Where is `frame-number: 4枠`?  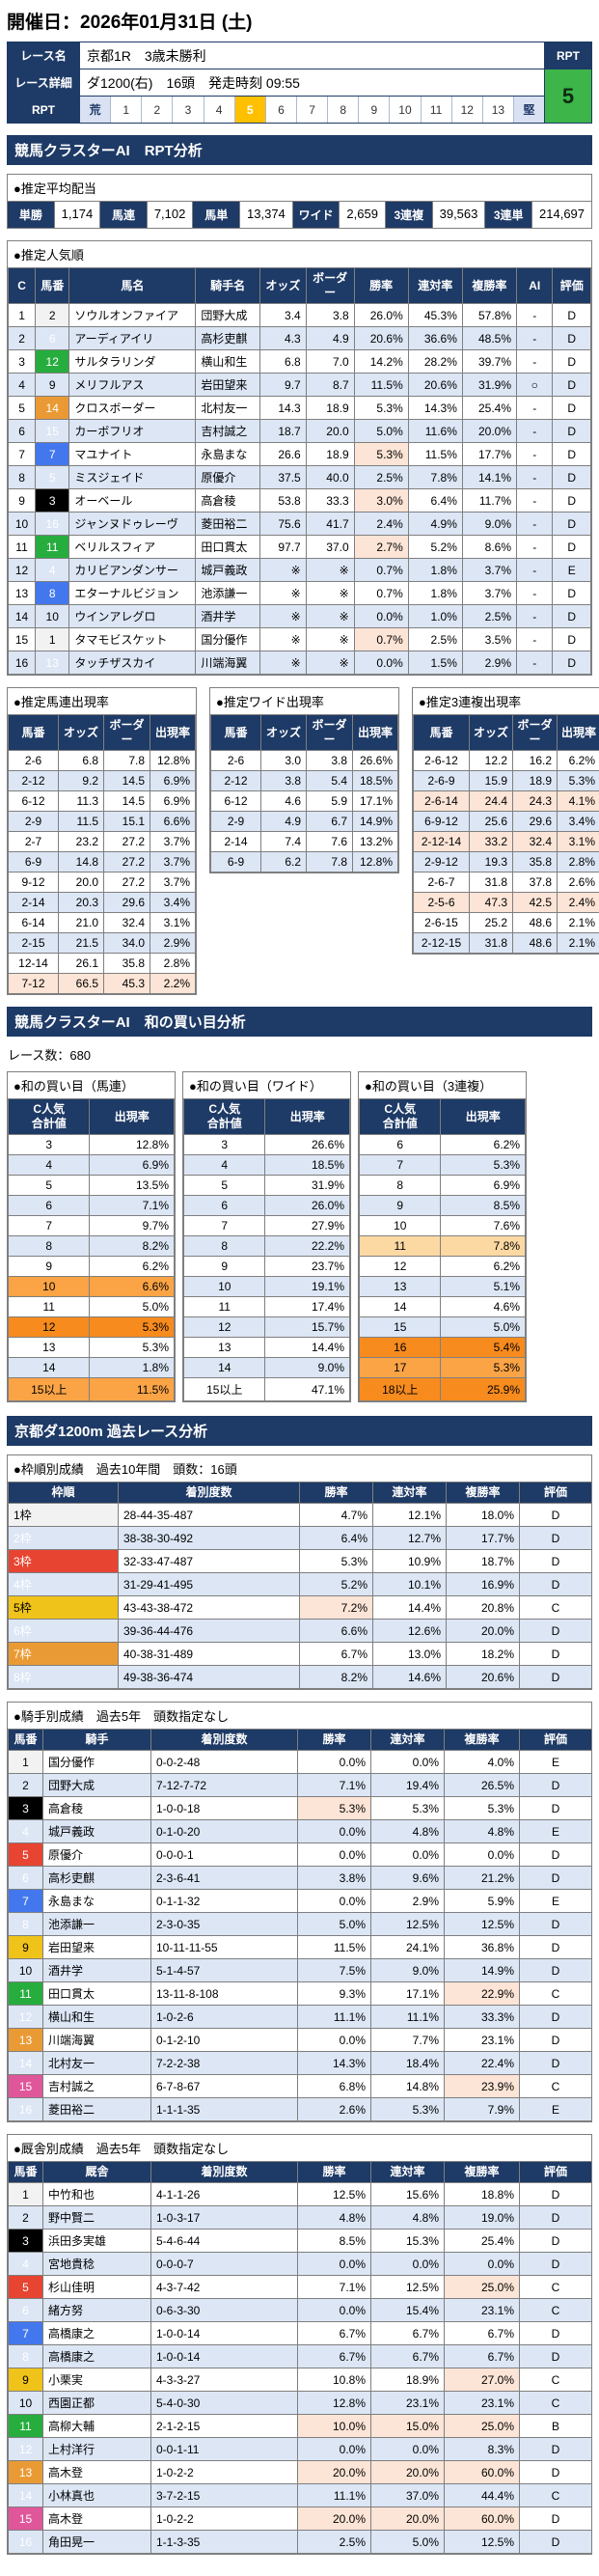
frame-number: 4枠 is located at coordinates (64, 1584).